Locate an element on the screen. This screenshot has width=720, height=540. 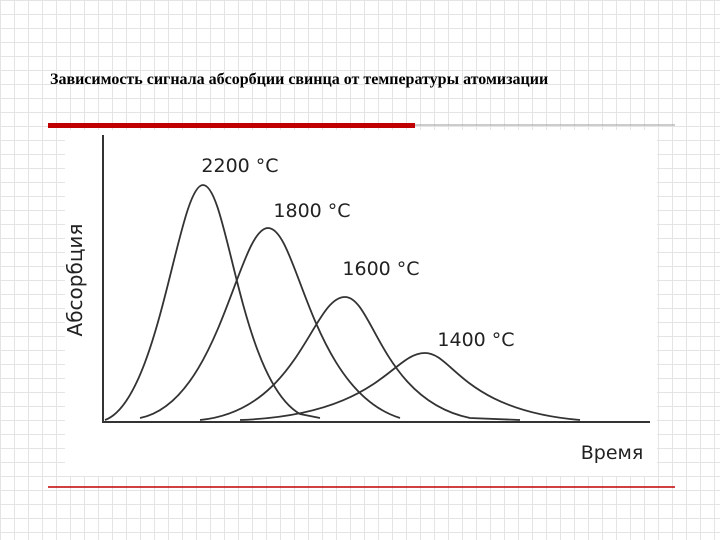
curve-label: 1600 °C is located at coordinates (380, 269).